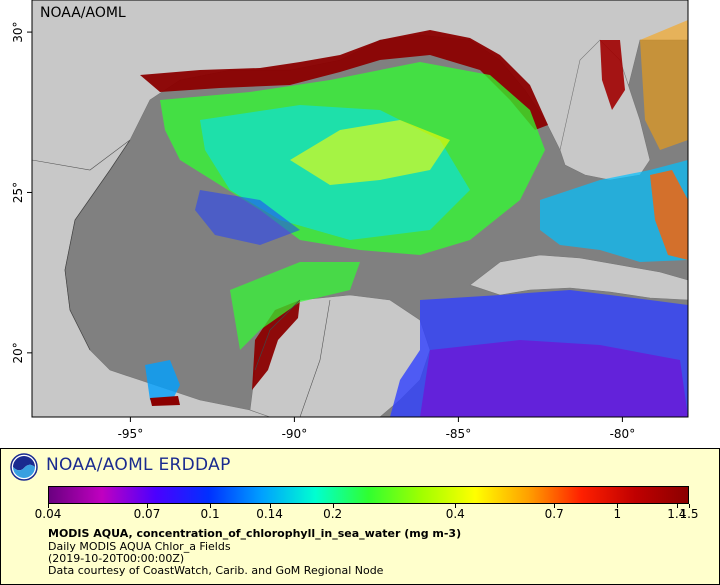  Describe the element at coordinates (689, 514) in the screenshot. I see `colorbar-tick-label: 1.5` at that location.